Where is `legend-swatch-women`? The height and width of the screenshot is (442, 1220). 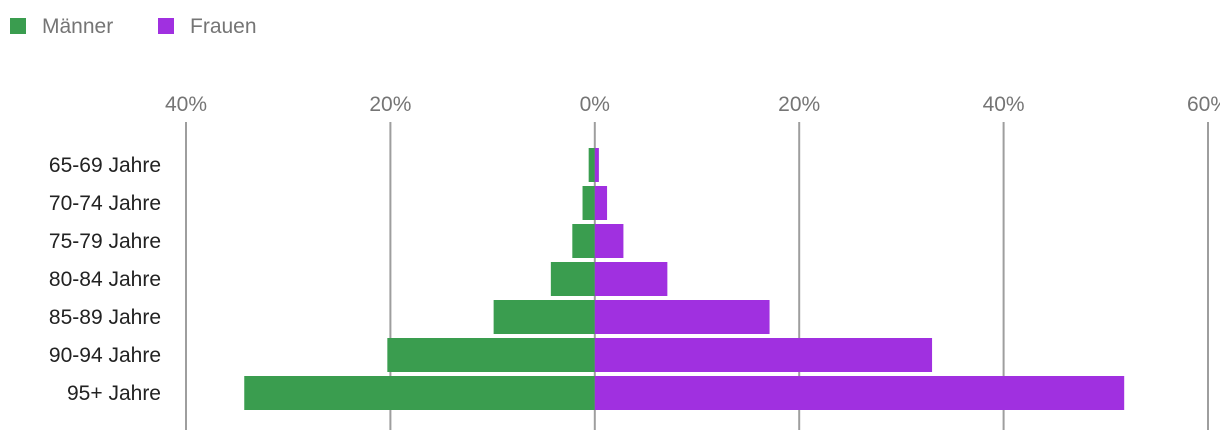 legend-swatch-women is located at coordinates (166, 26).